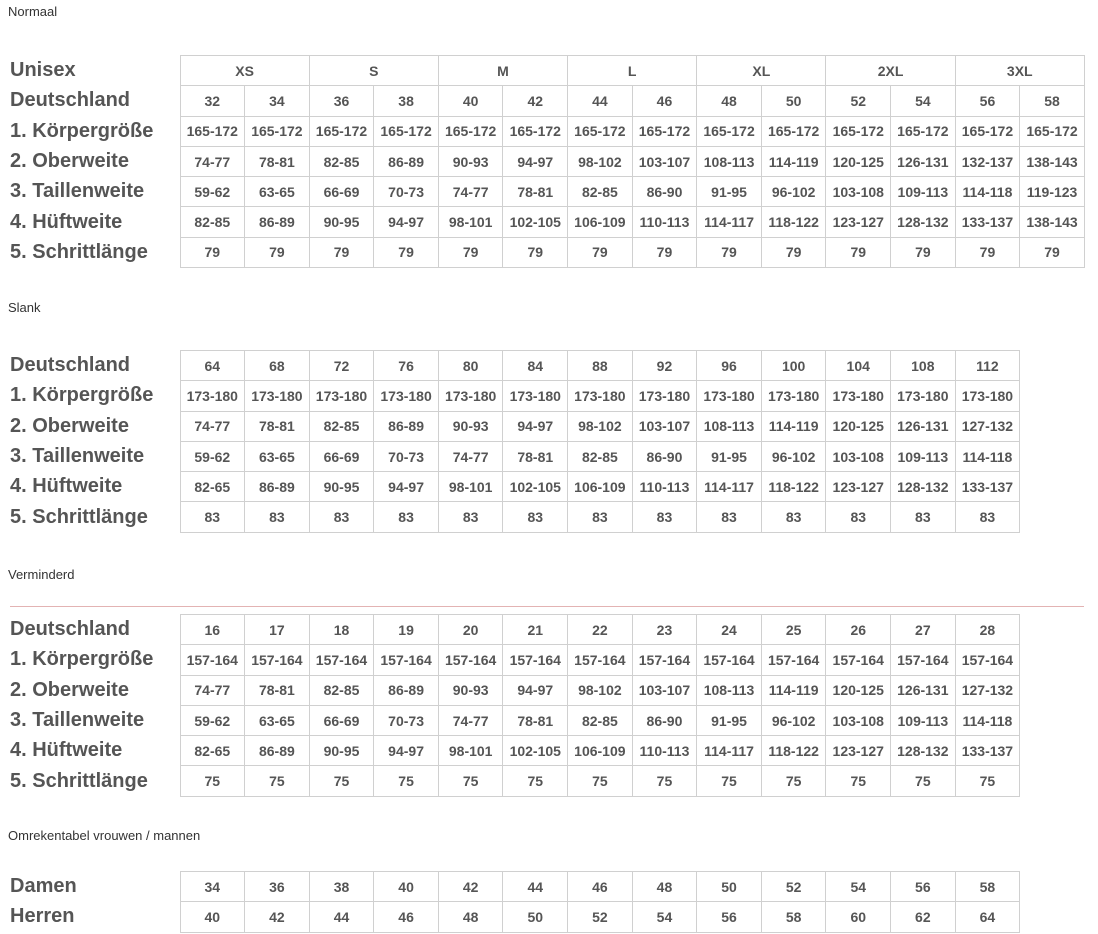 This screenshot has width=1098, height=934. What do you see at coordinates (664, 886) in the screenshot?
I see `cell: 48` at bounding box center [664, 886].